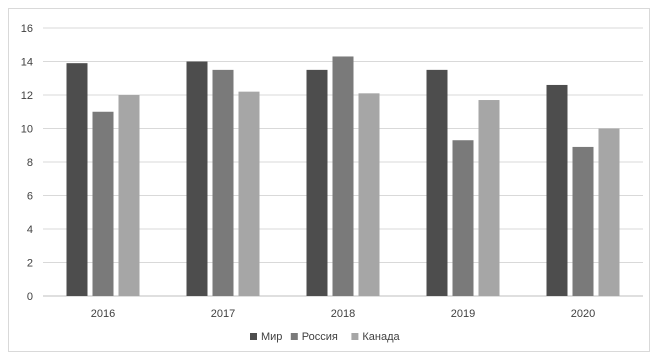 The image size is (652, 355). Describe the element at coordinates (27, 96) in the screenshot. I see `y-tick-label: 12` at that location.